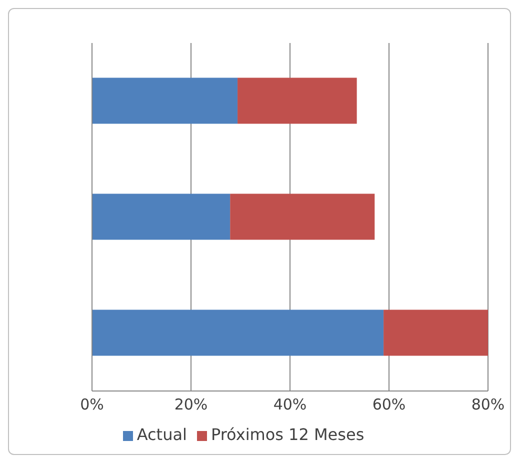  Describe the element at coordinates (287, 434) in the screenshot. I see `legend-label: Próximos 12 Meses` at that location.